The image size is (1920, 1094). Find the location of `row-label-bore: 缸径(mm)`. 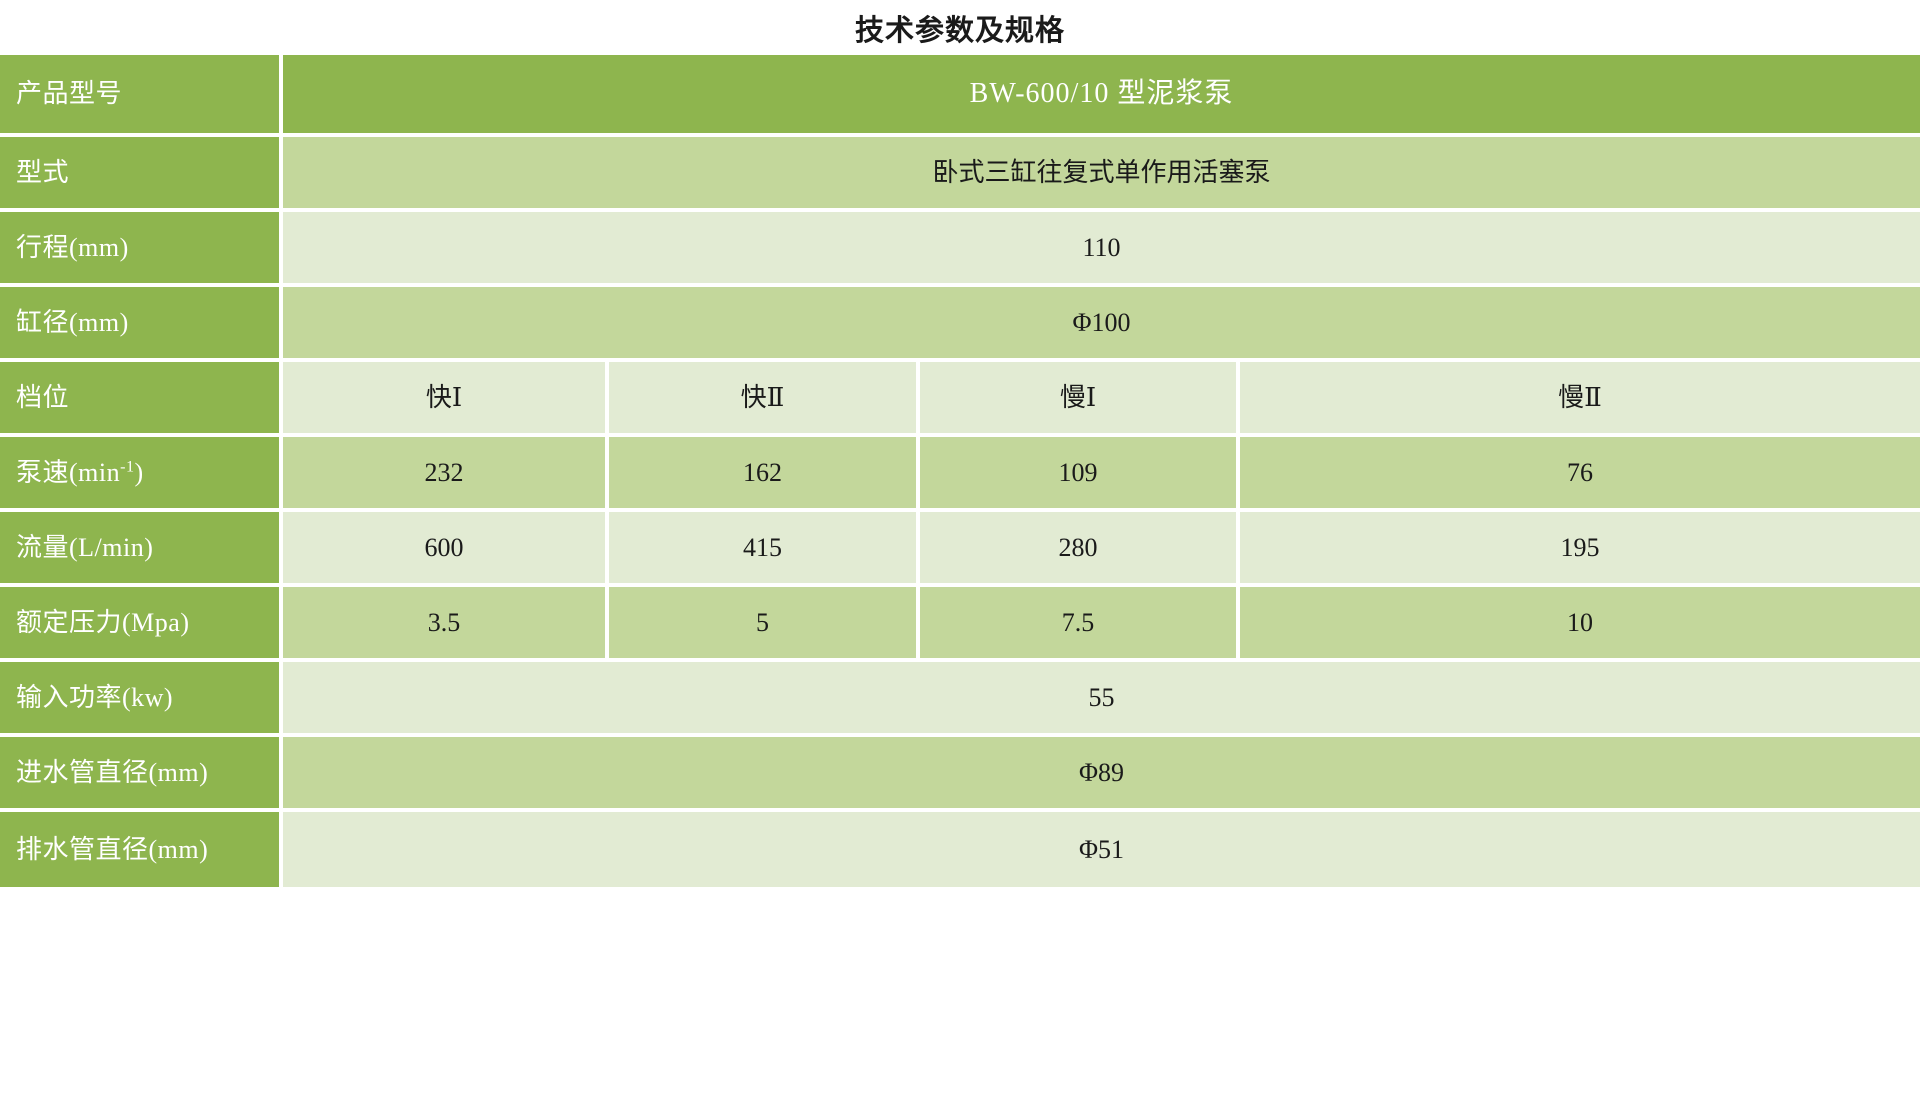

row-label-bore: 缸径(mm) is located at coordinates (141, 324).